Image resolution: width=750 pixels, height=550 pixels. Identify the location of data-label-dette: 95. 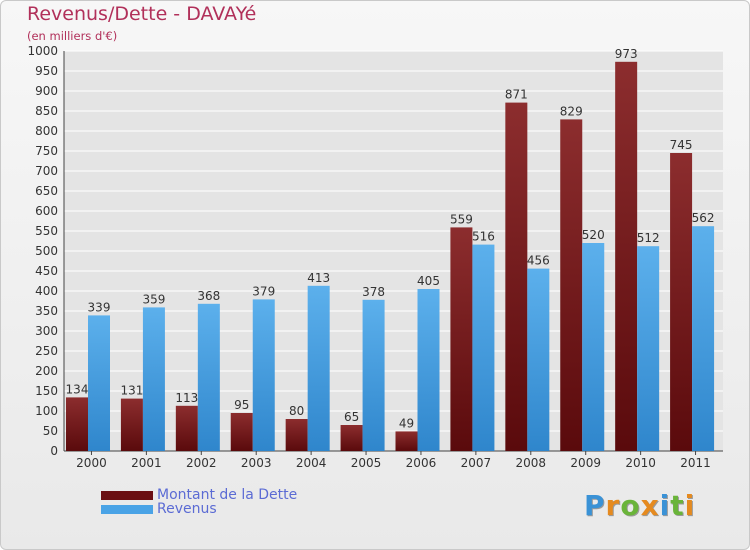
(241, 405).